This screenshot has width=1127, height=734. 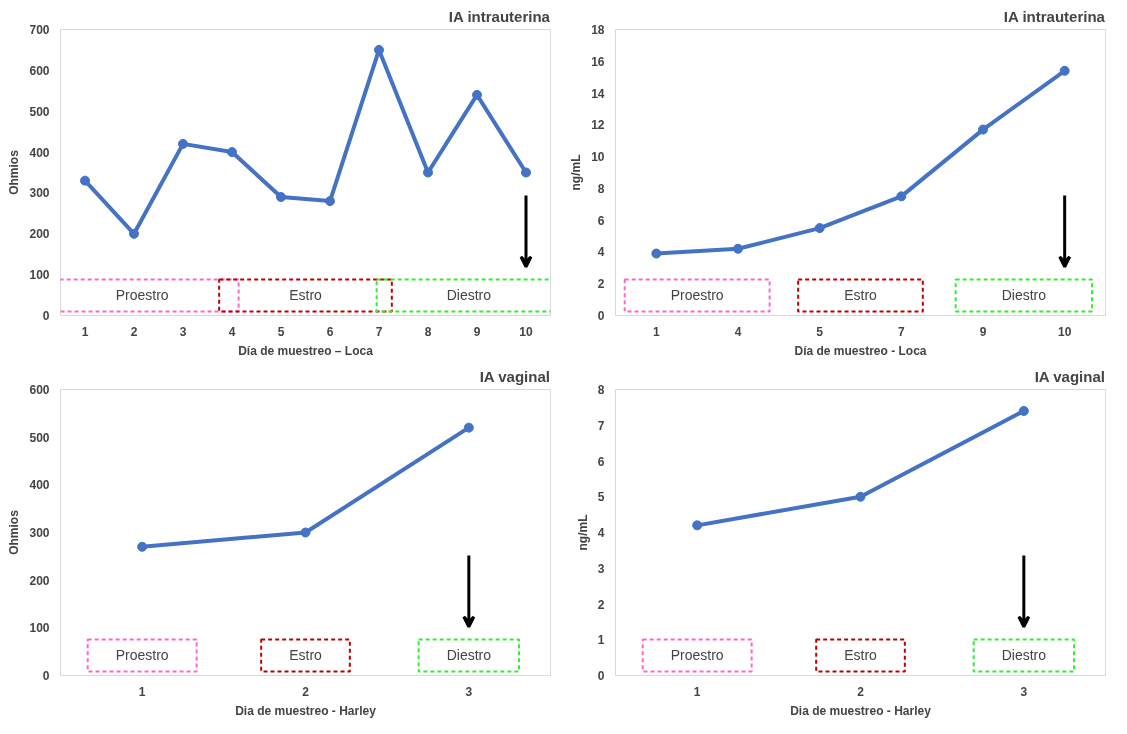 I want to click on y-tick-label: 18, so click(x=598, y=30).